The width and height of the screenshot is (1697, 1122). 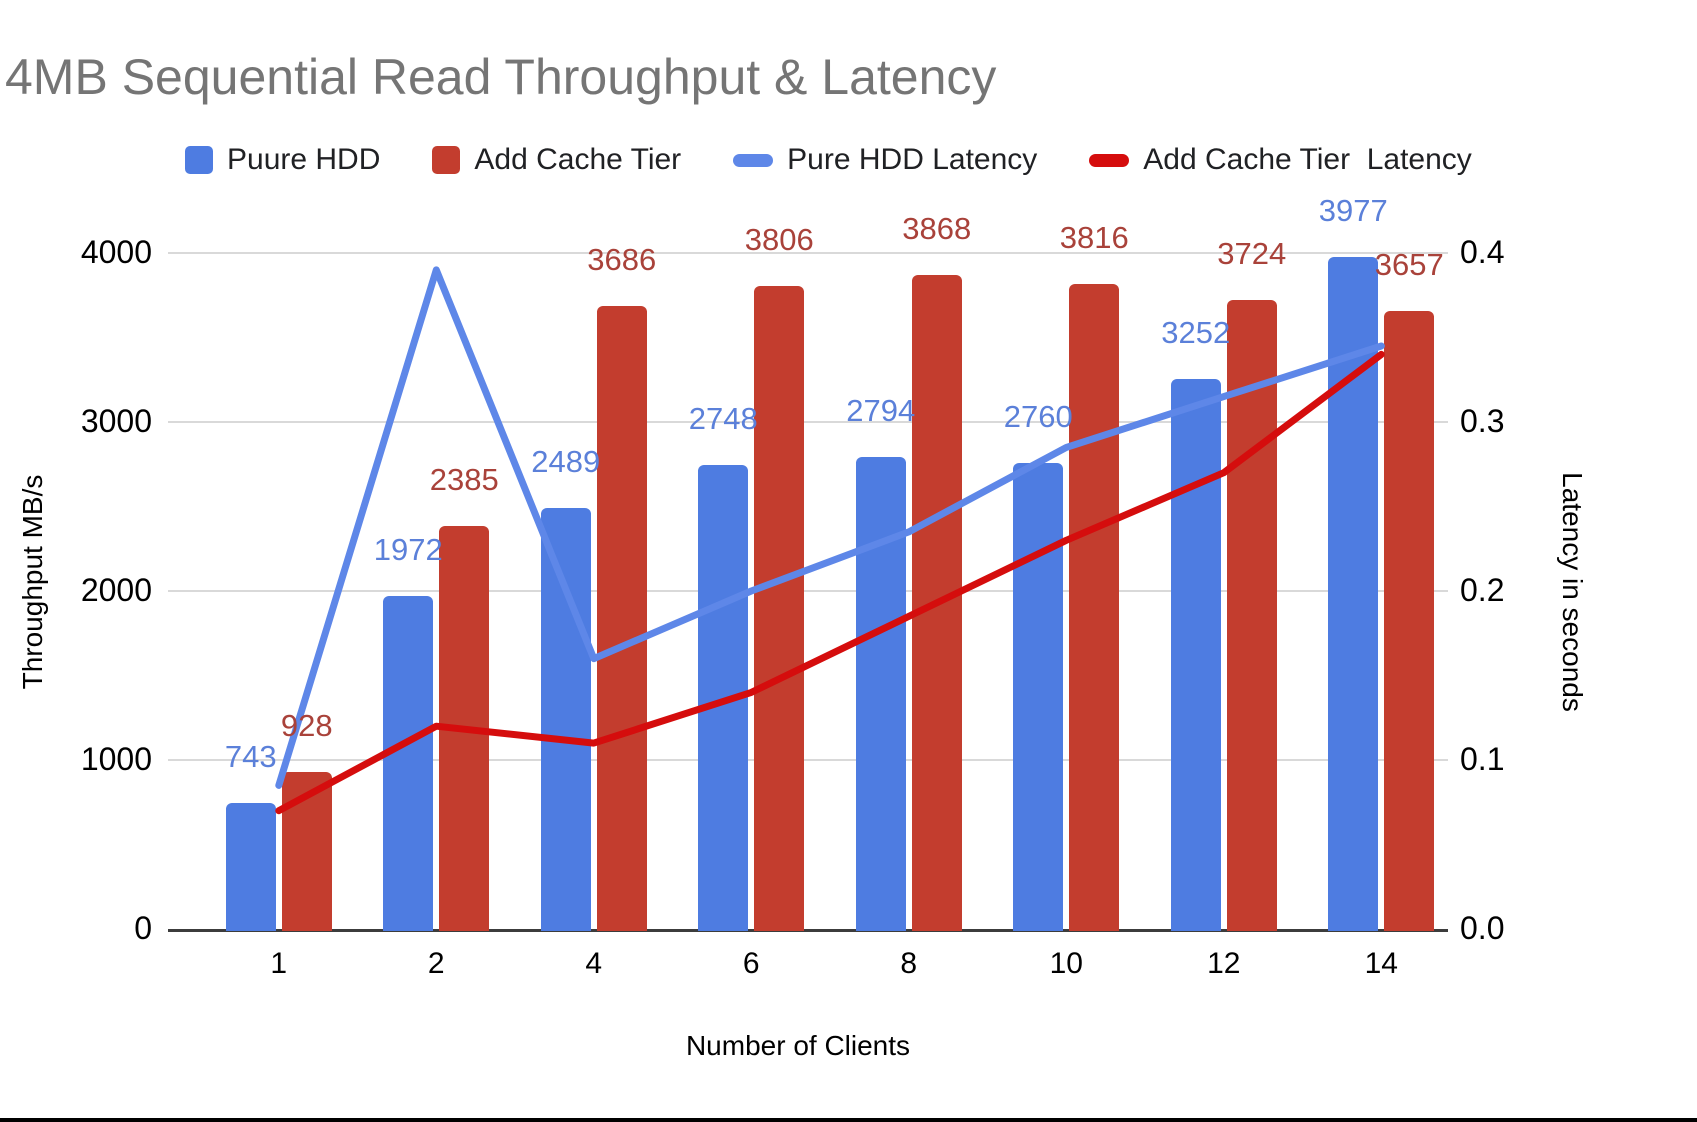 What do you see at coordinates (1109, 160) in the screenshot?
I see `legend-swatch-red-line-icon` at bounding box center [1109, 160].